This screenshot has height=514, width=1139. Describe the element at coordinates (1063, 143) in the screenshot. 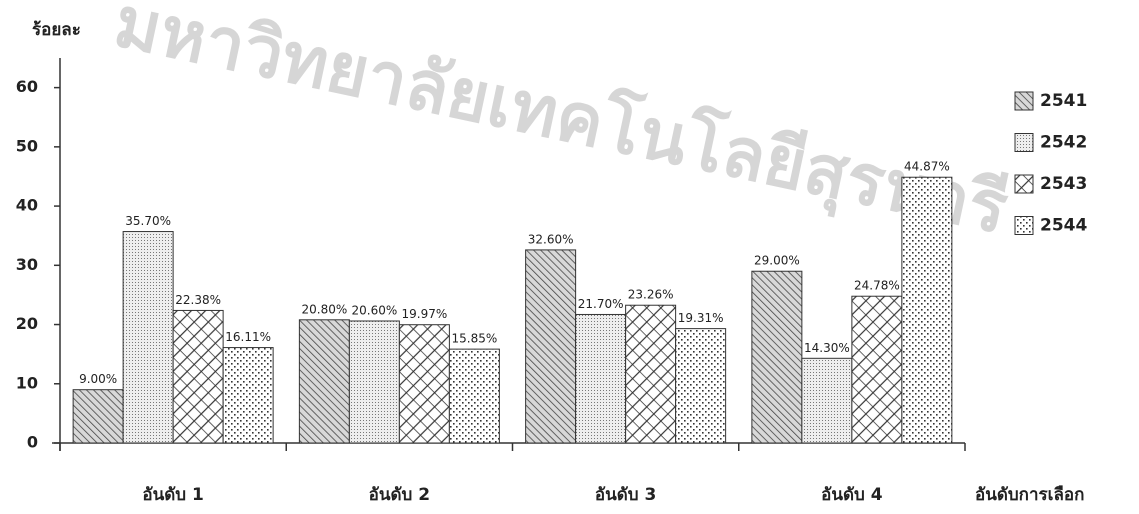

I see `legend-label: 2542` at that location.